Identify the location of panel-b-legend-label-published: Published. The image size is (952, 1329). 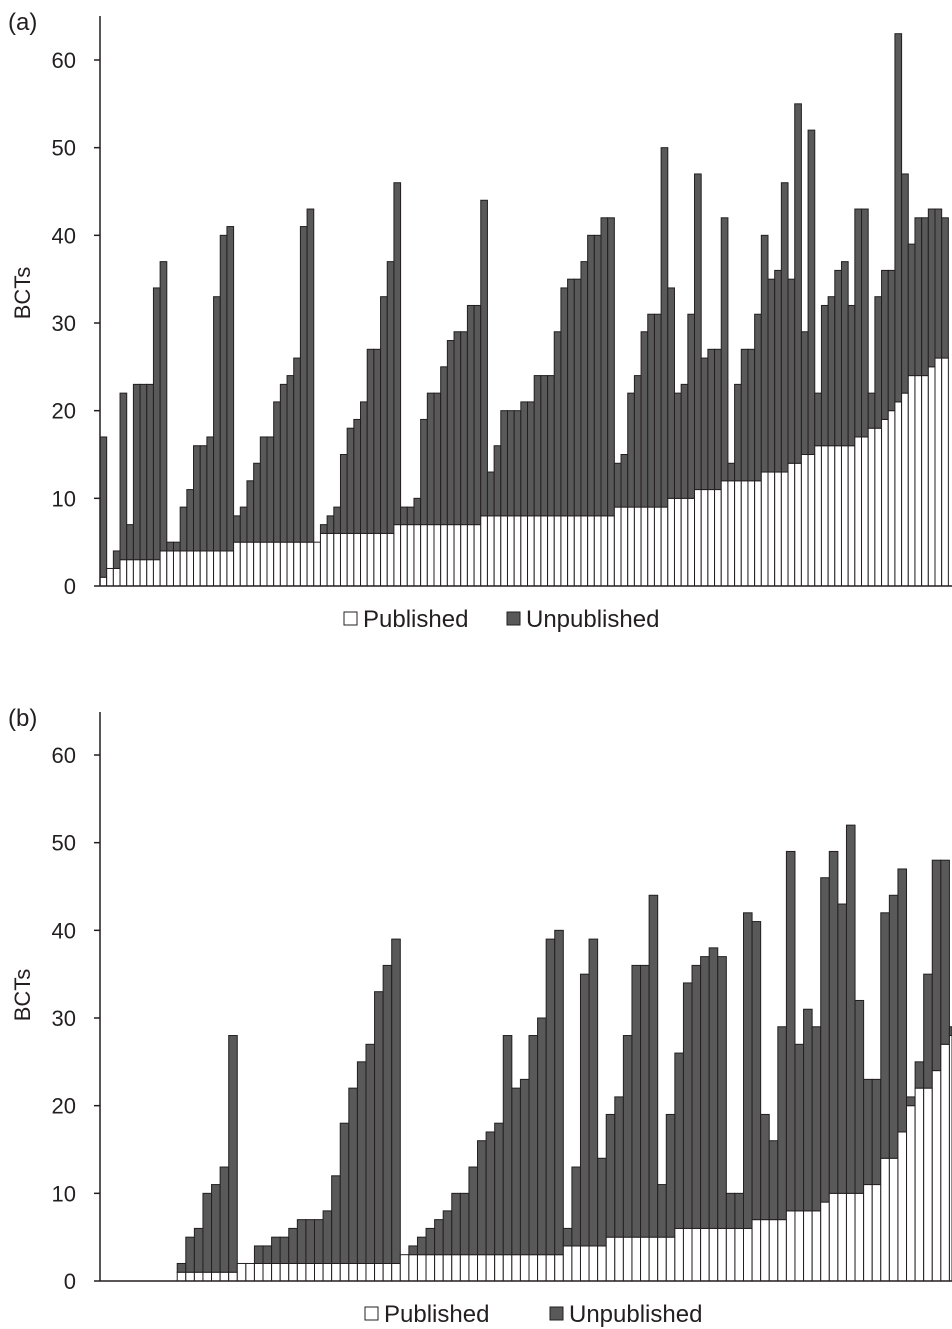
(436, 1314).